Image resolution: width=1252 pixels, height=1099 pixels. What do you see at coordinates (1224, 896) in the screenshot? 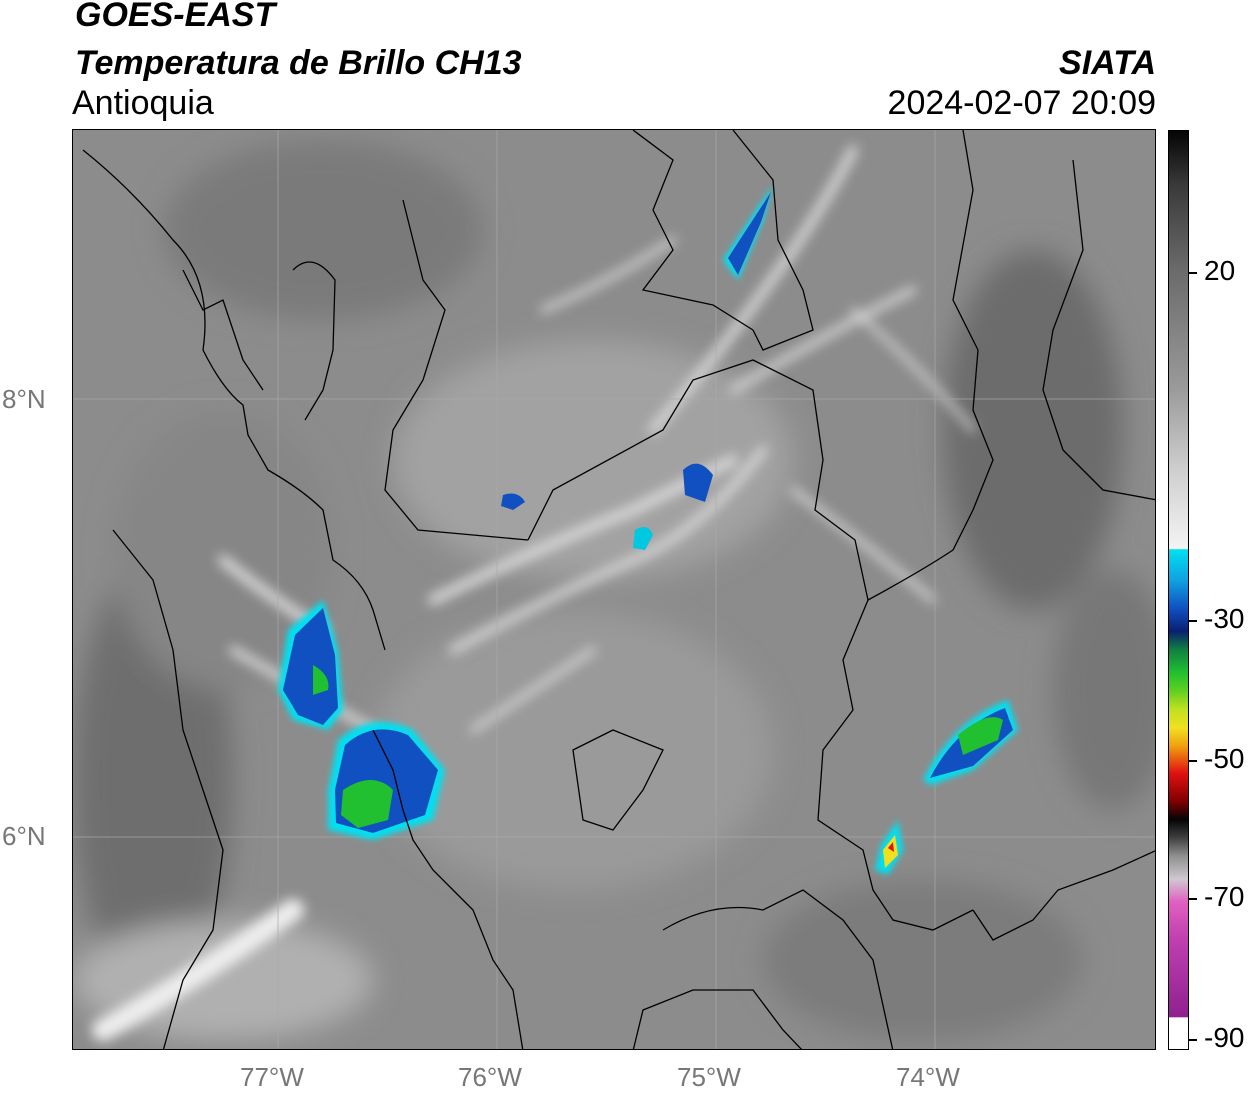
I see `cbar-label-neg70: -70` at bounding box center [1224, 896].